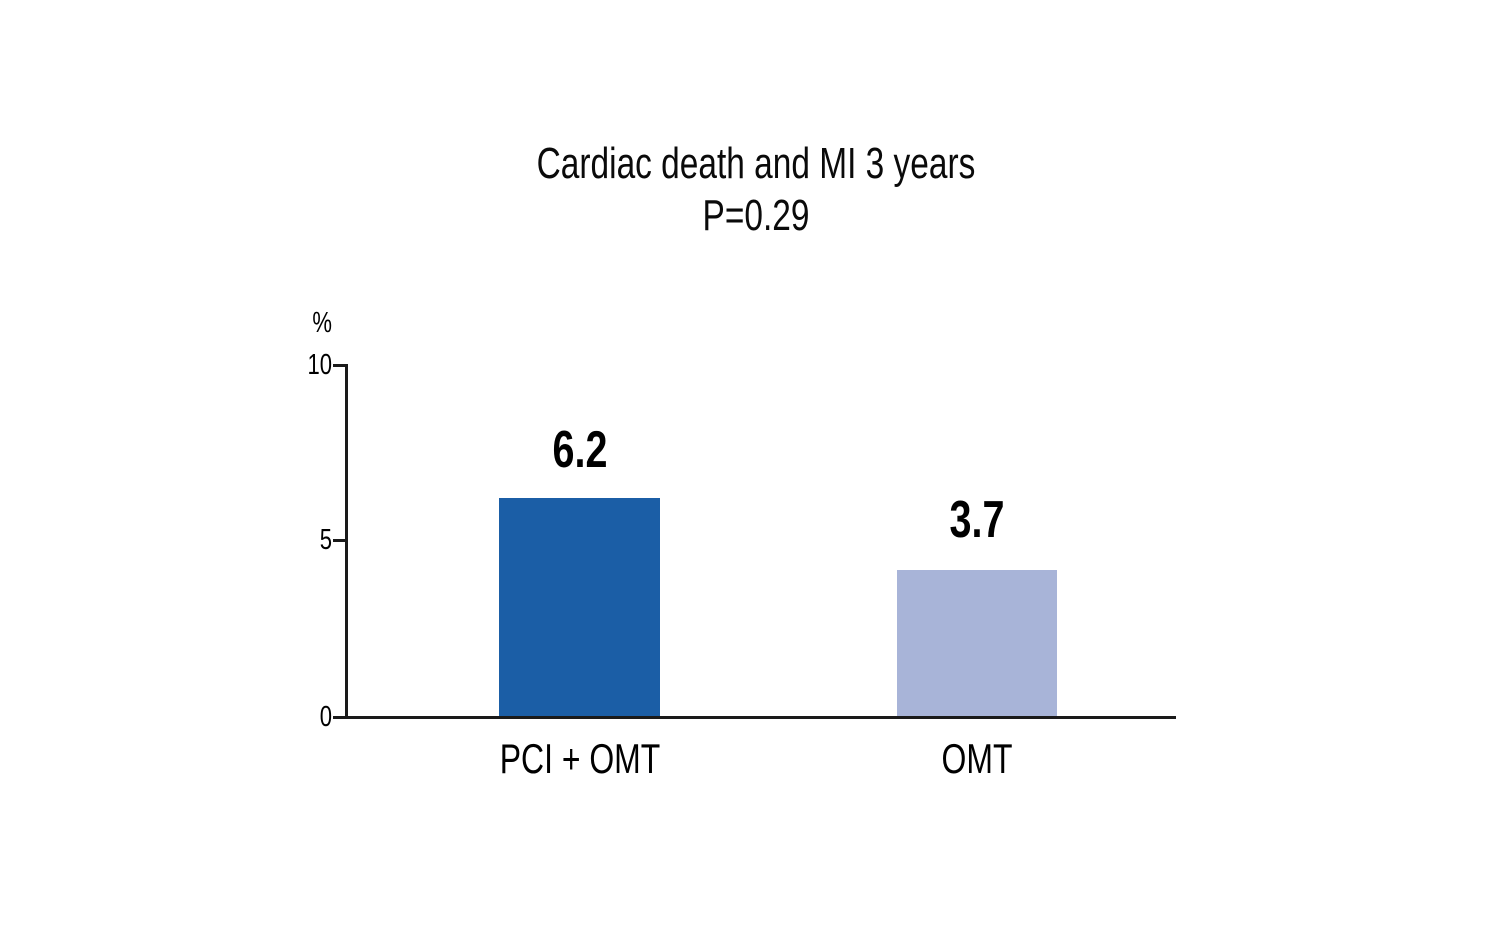 Image resolution: width=1512 pixels, height=945 pixels. I want to click on value-label-omt: 3.7, so click(977, 520).